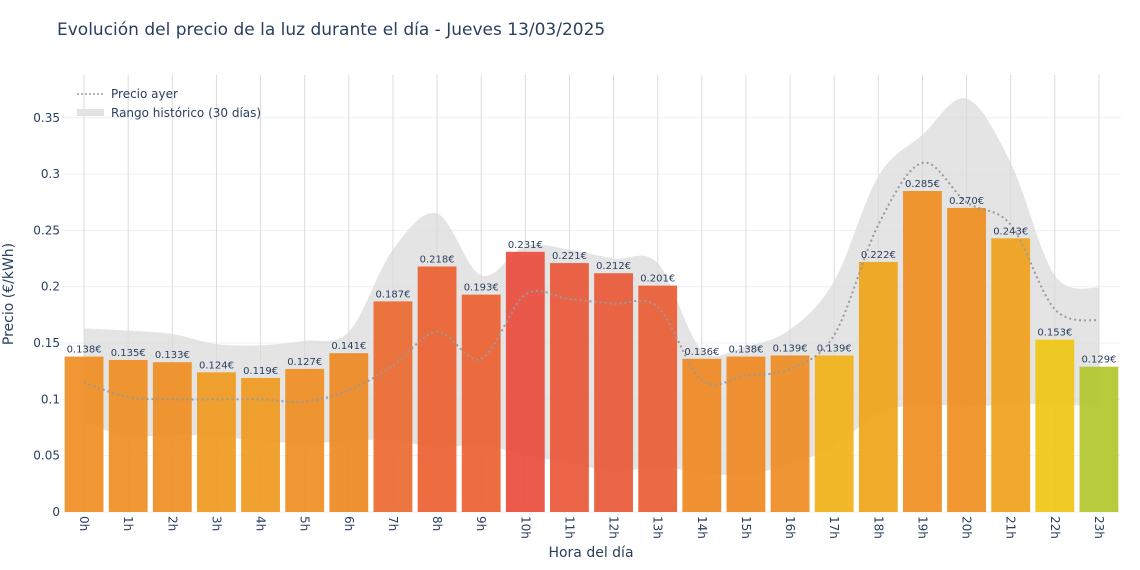 This screenshot has height=570, width=1140. I want to click on x-tick-label: 11h, so click(569, 527).